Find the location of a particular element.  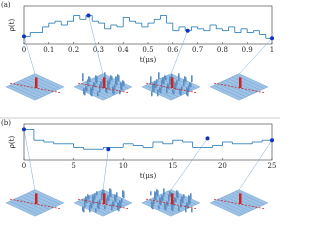

x-tick-label: 20 is located at coordinates (222, 166).